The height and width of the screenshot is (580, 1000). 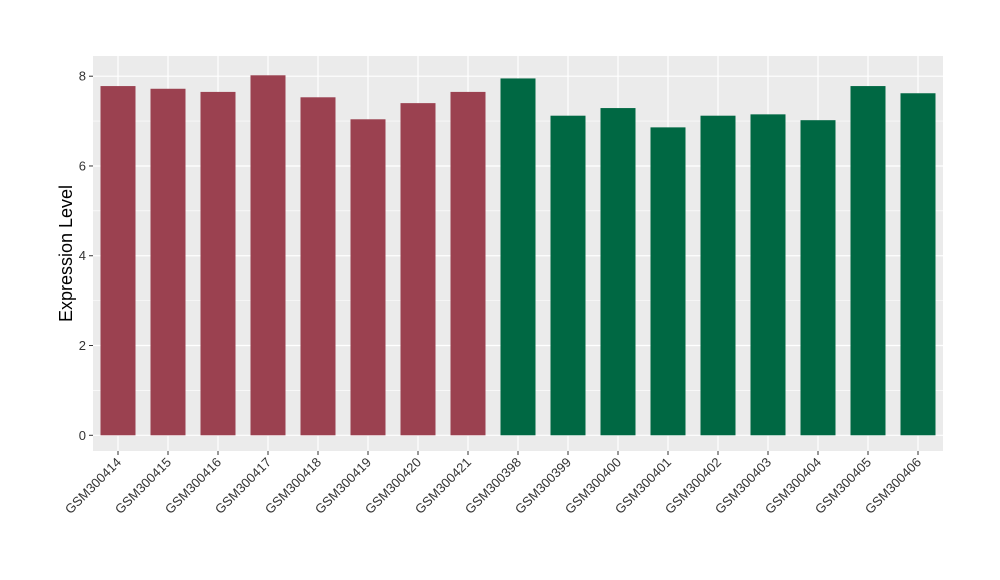 What do you see at coordinates (718, 275) in the screenshot?
I see `bar-GSM300402` at bounding box center [718, 275].